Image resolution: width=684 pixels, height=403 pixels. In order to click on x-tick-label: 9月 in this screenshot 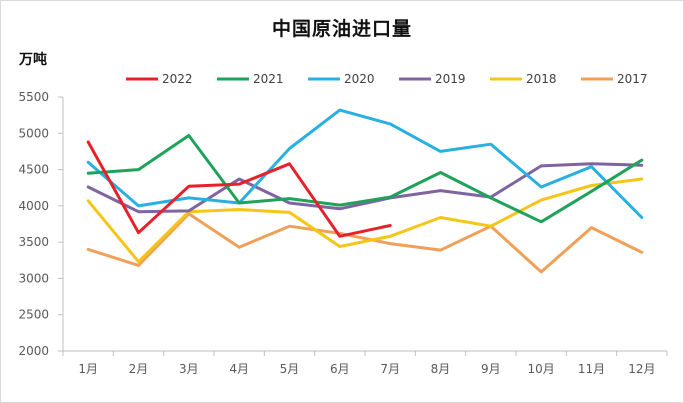, I will do `click(491, 369)`.